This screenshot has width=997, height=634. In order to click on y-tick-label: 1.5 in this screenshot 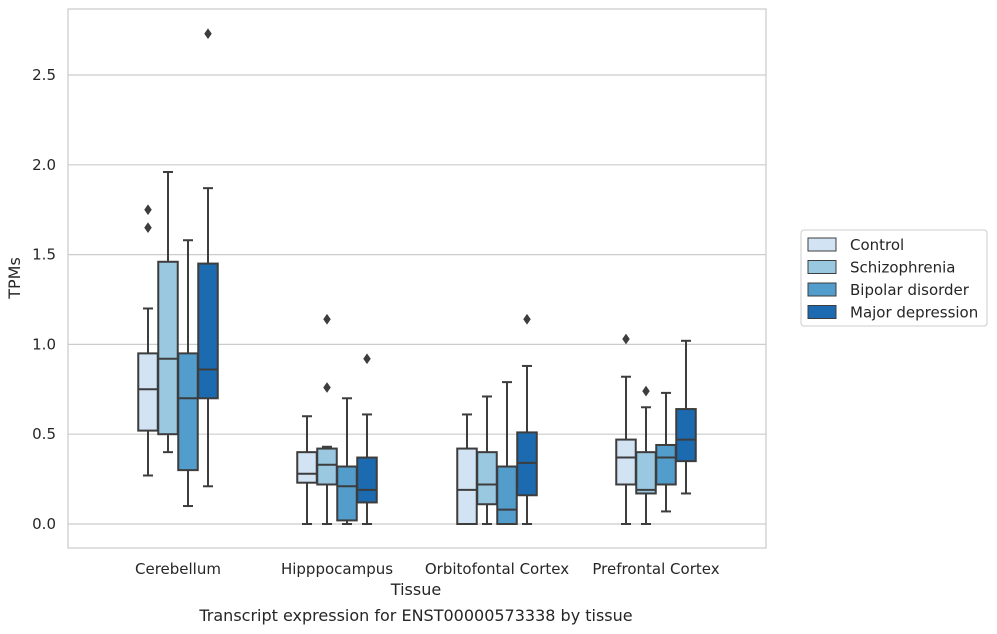, I will do `click(44, 255)`.